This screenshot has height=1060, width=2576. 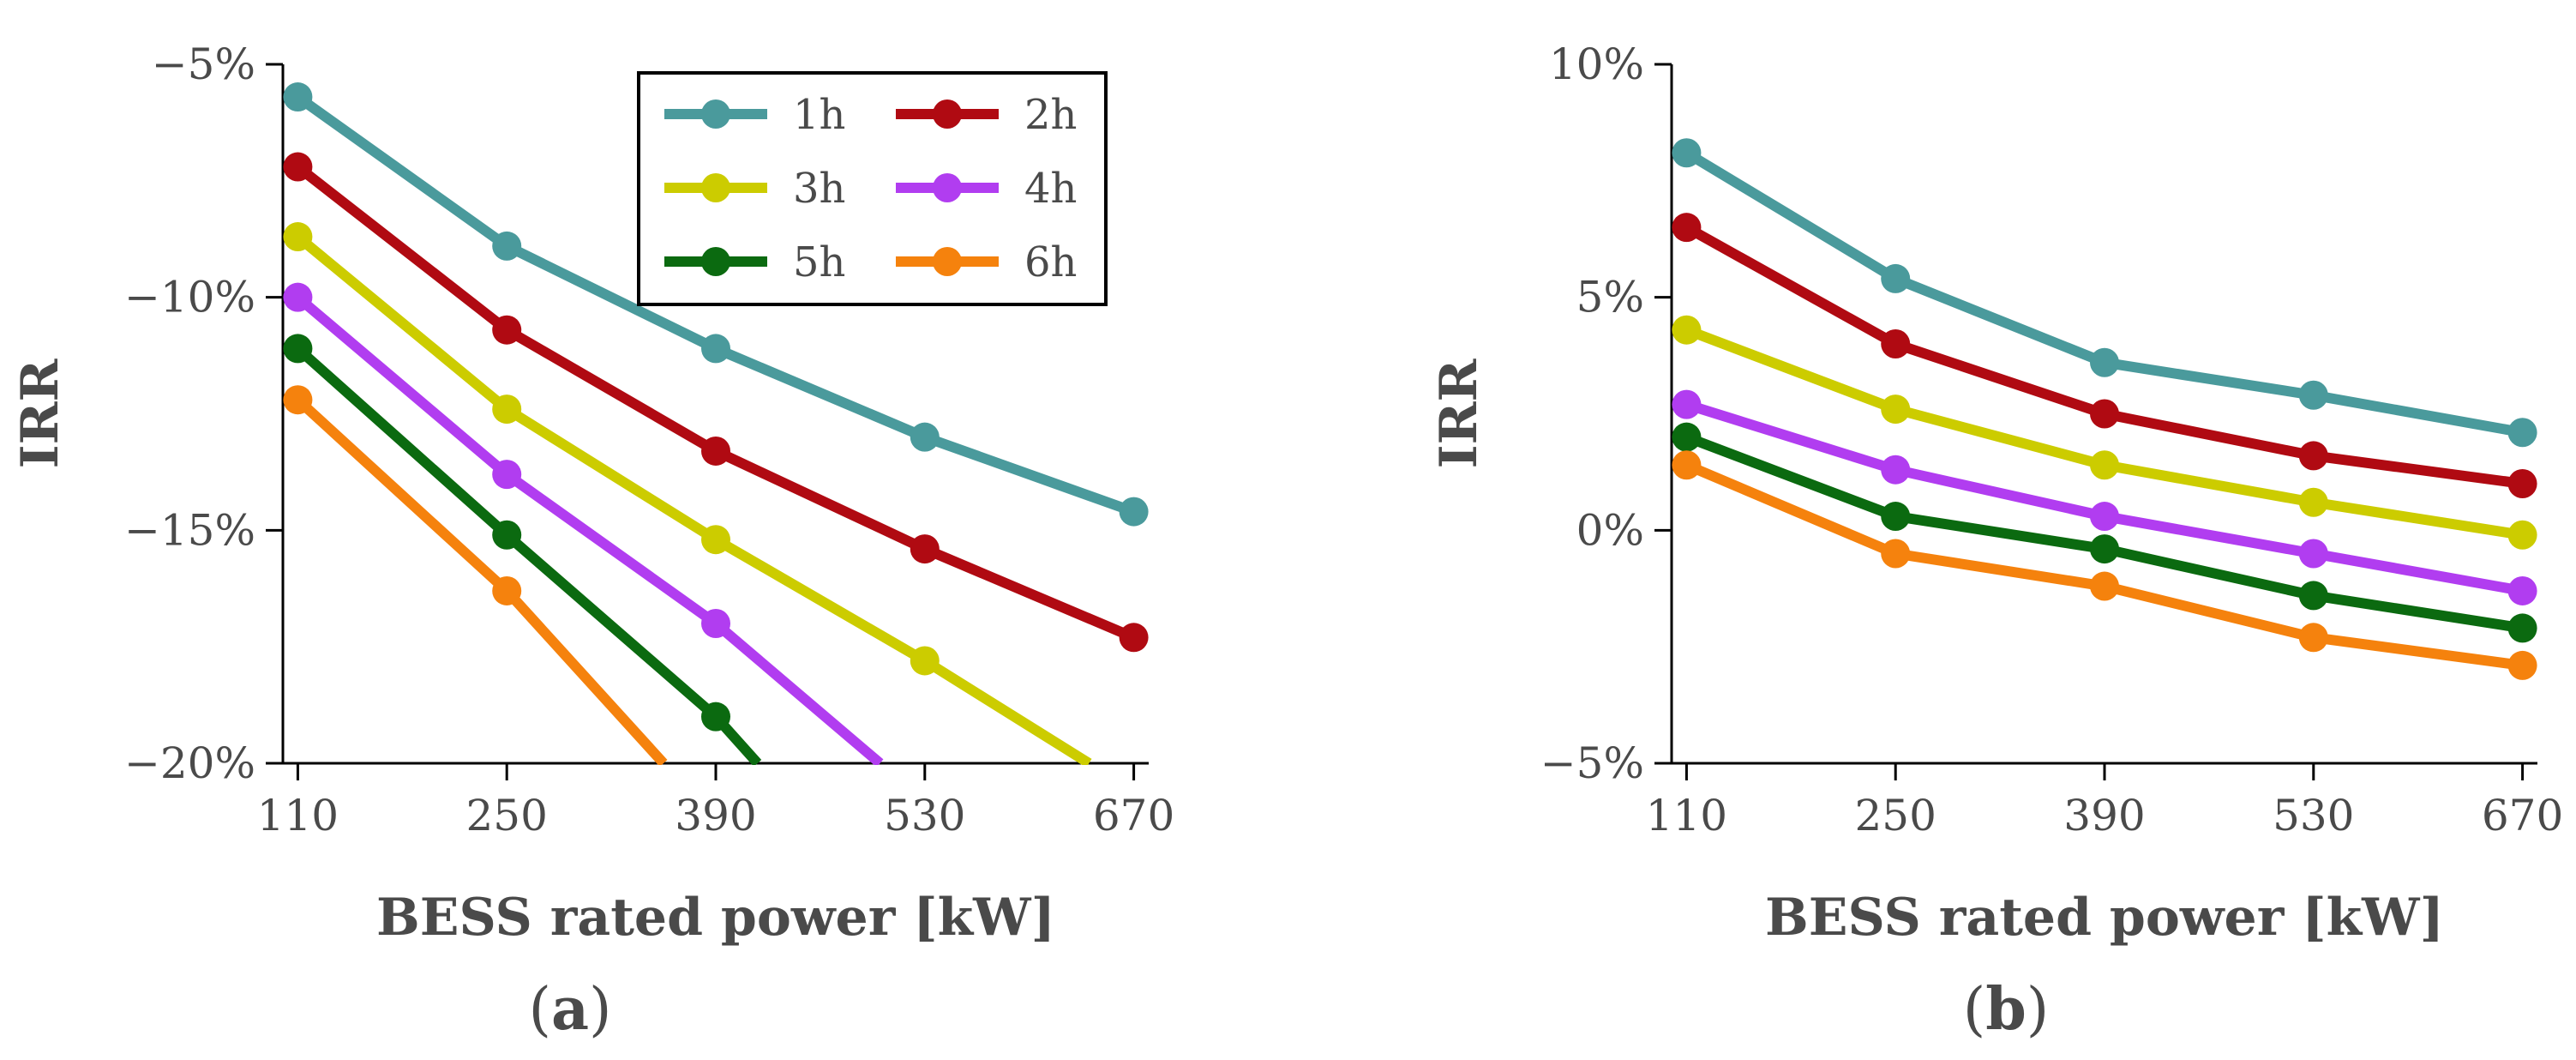 I want to click on legend-marker-1h, so click(x=715, y=114).